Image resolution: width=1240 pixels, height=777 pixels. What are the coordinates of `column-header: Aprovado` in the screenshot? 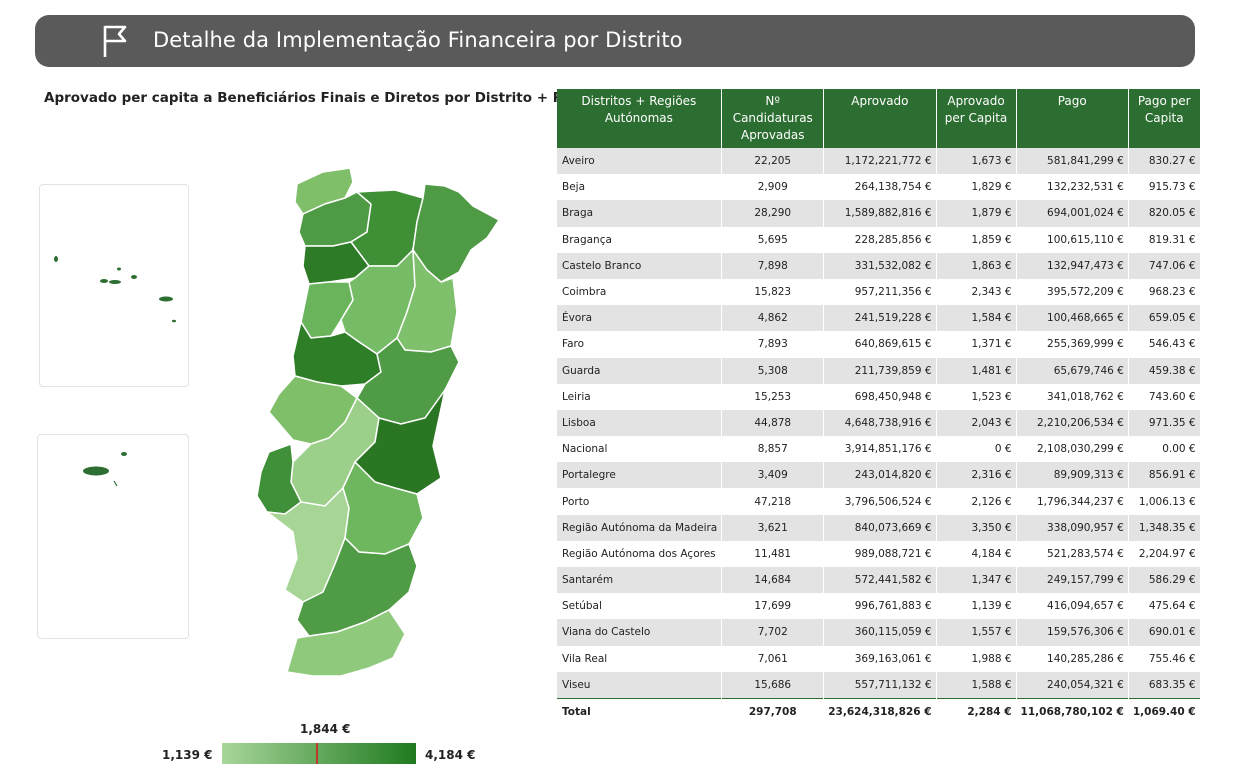 It's located at (880, 118).